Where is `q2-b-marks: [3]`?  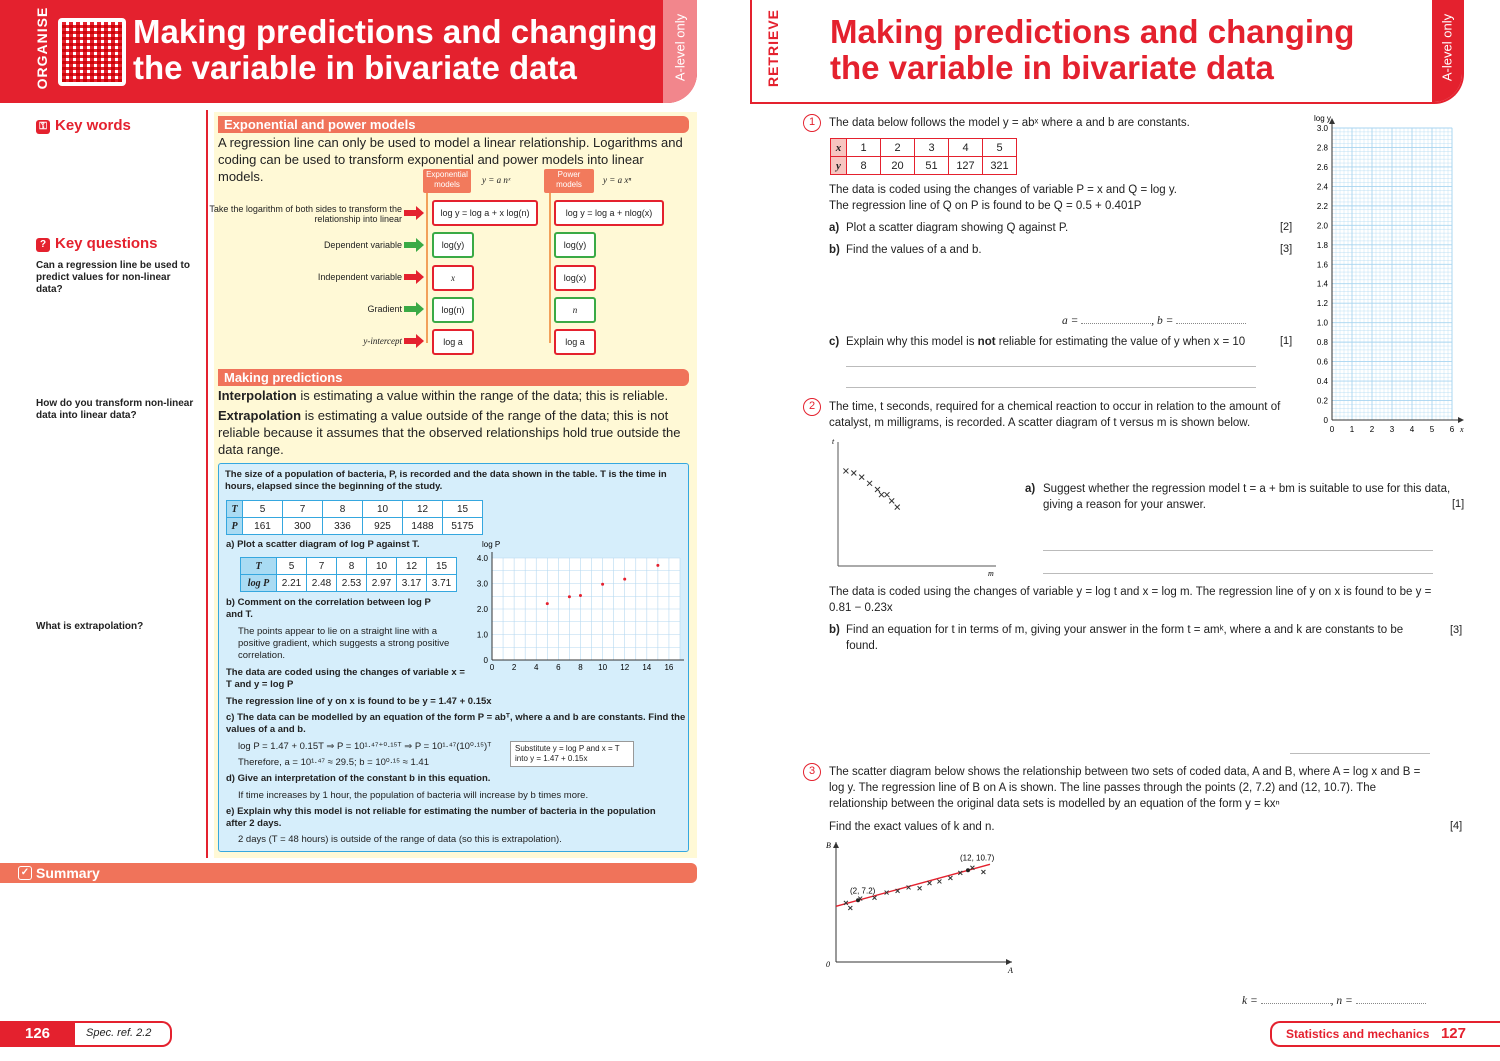 q2-b-marks: [3] is located at coordinates (1456, 630).